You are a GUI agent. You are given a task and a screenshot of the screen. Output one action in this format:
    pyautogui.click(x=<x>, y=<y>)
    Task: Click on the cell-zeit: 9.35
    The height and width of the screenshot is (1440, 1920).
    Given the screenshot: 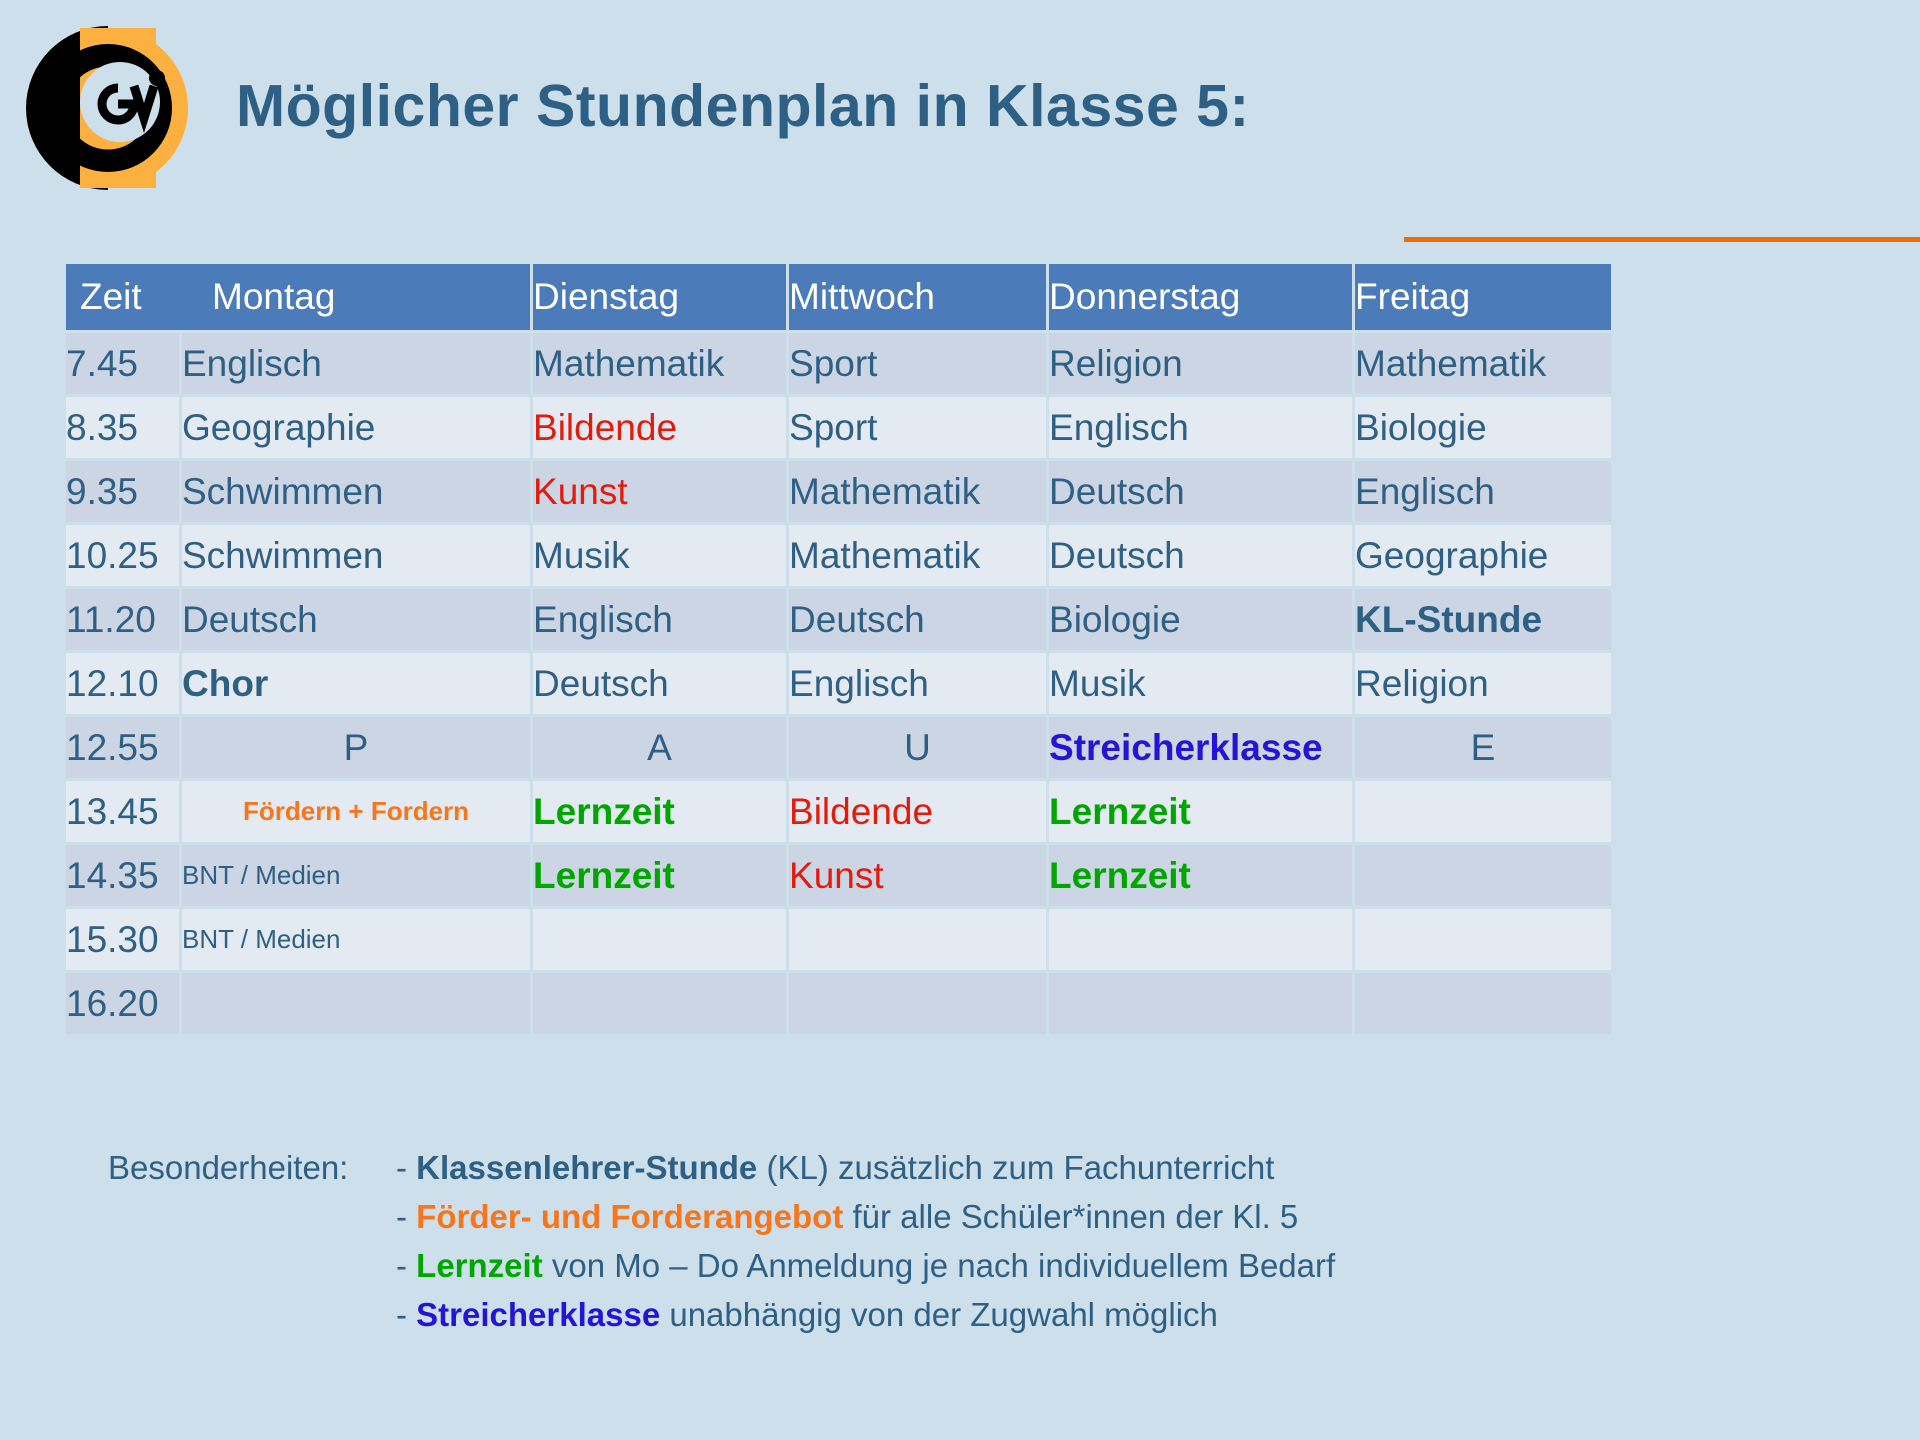 What is the action you would take?
    pyautogui.click(x=122, y=491)
    